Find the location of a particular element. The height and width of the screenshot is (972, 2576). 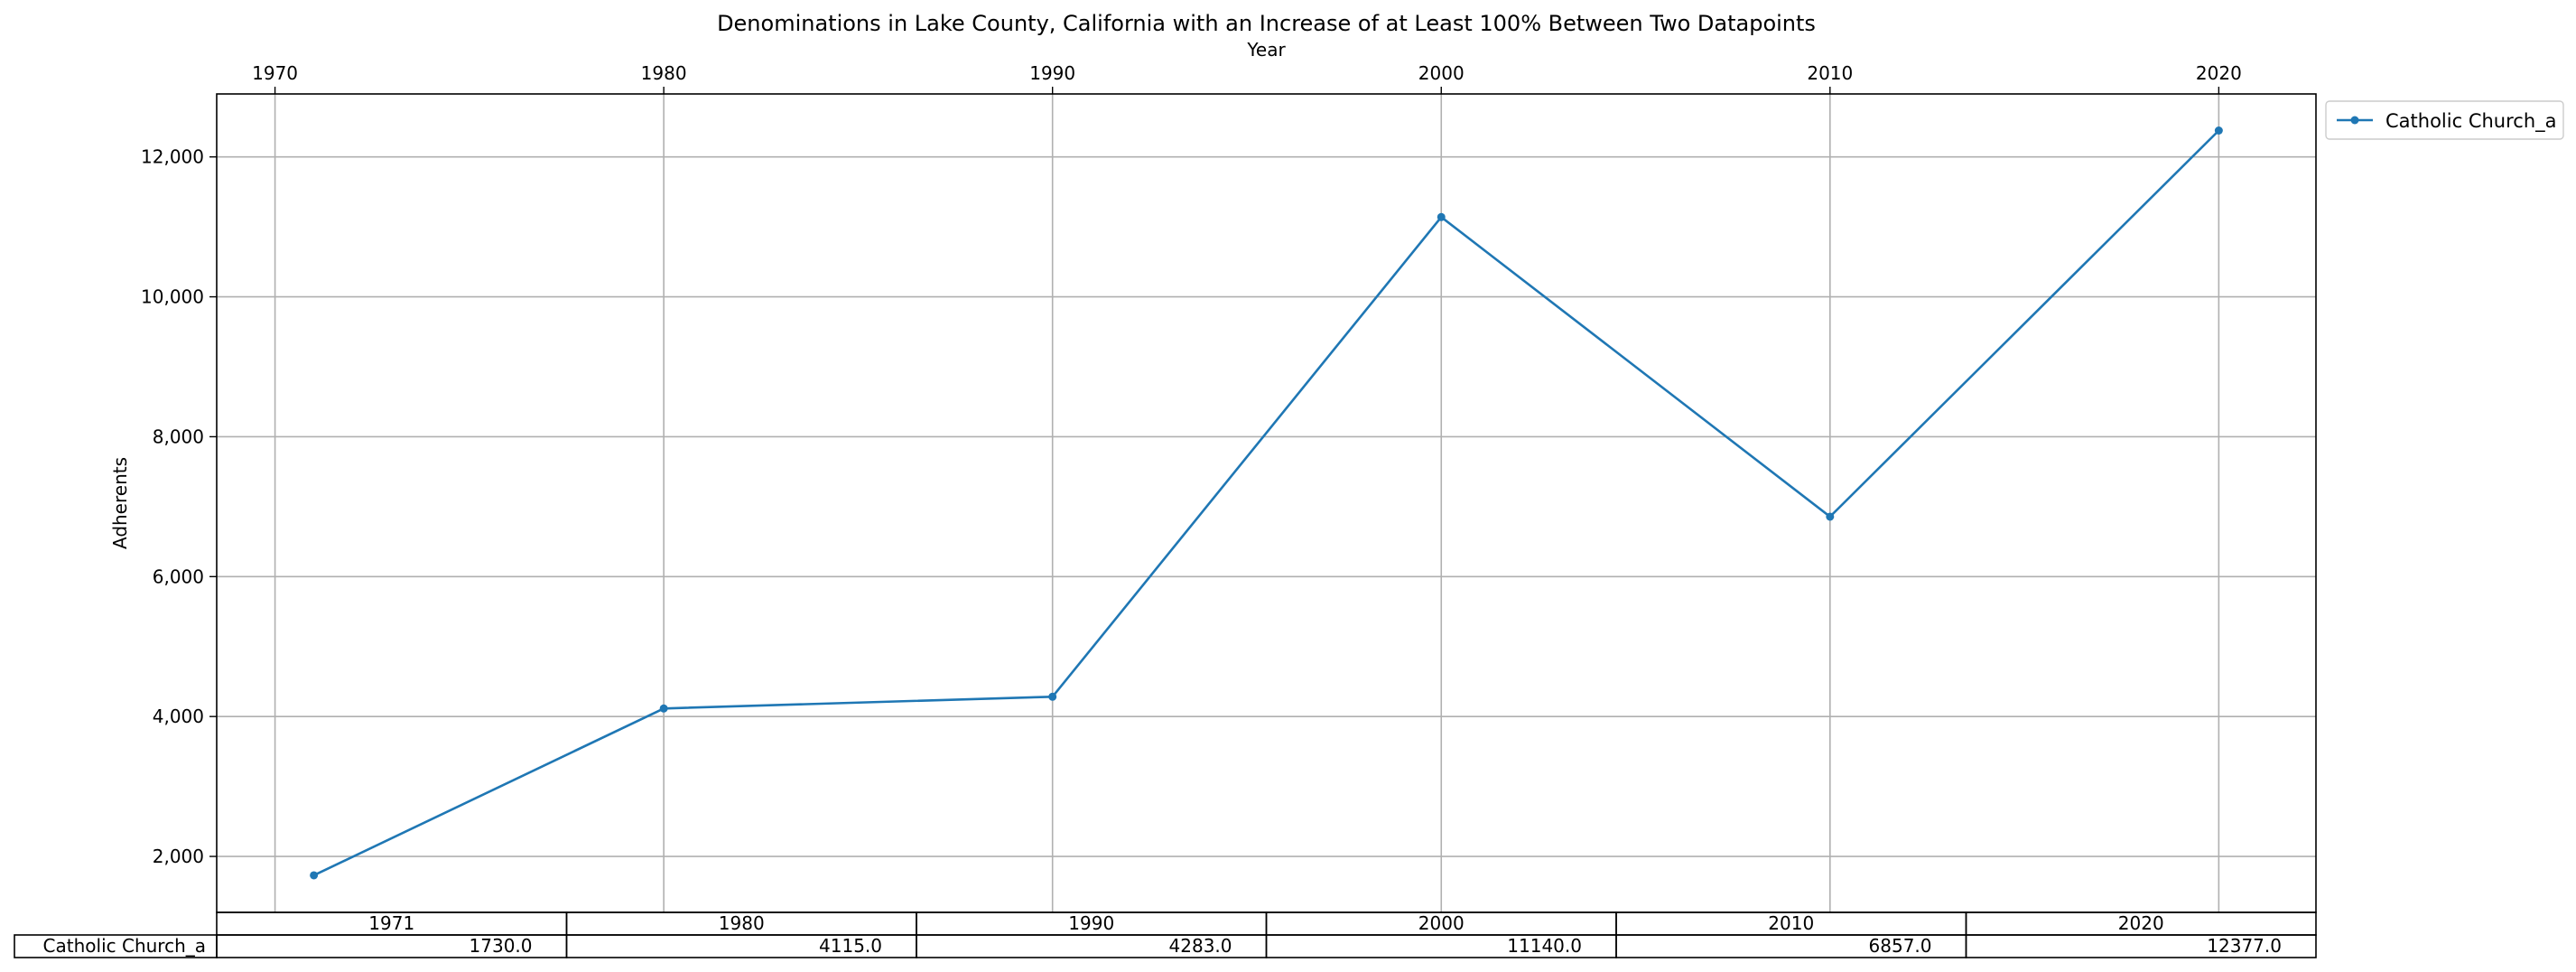

legend: Catholic Church_a is located at coordinates (2444, 120).